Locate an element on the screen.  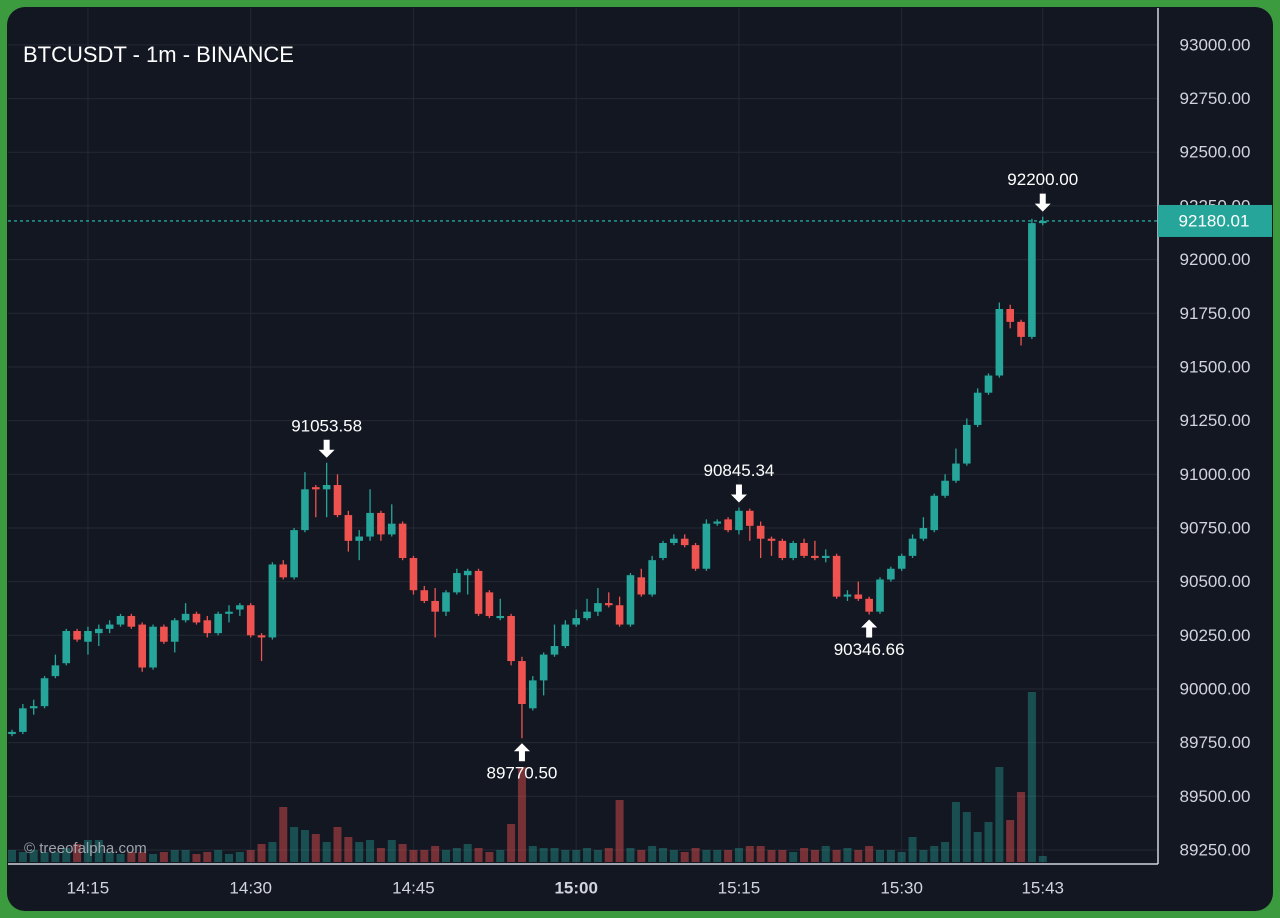
y-tick-label: 90250.00 is located at coordinates (1215, 635).